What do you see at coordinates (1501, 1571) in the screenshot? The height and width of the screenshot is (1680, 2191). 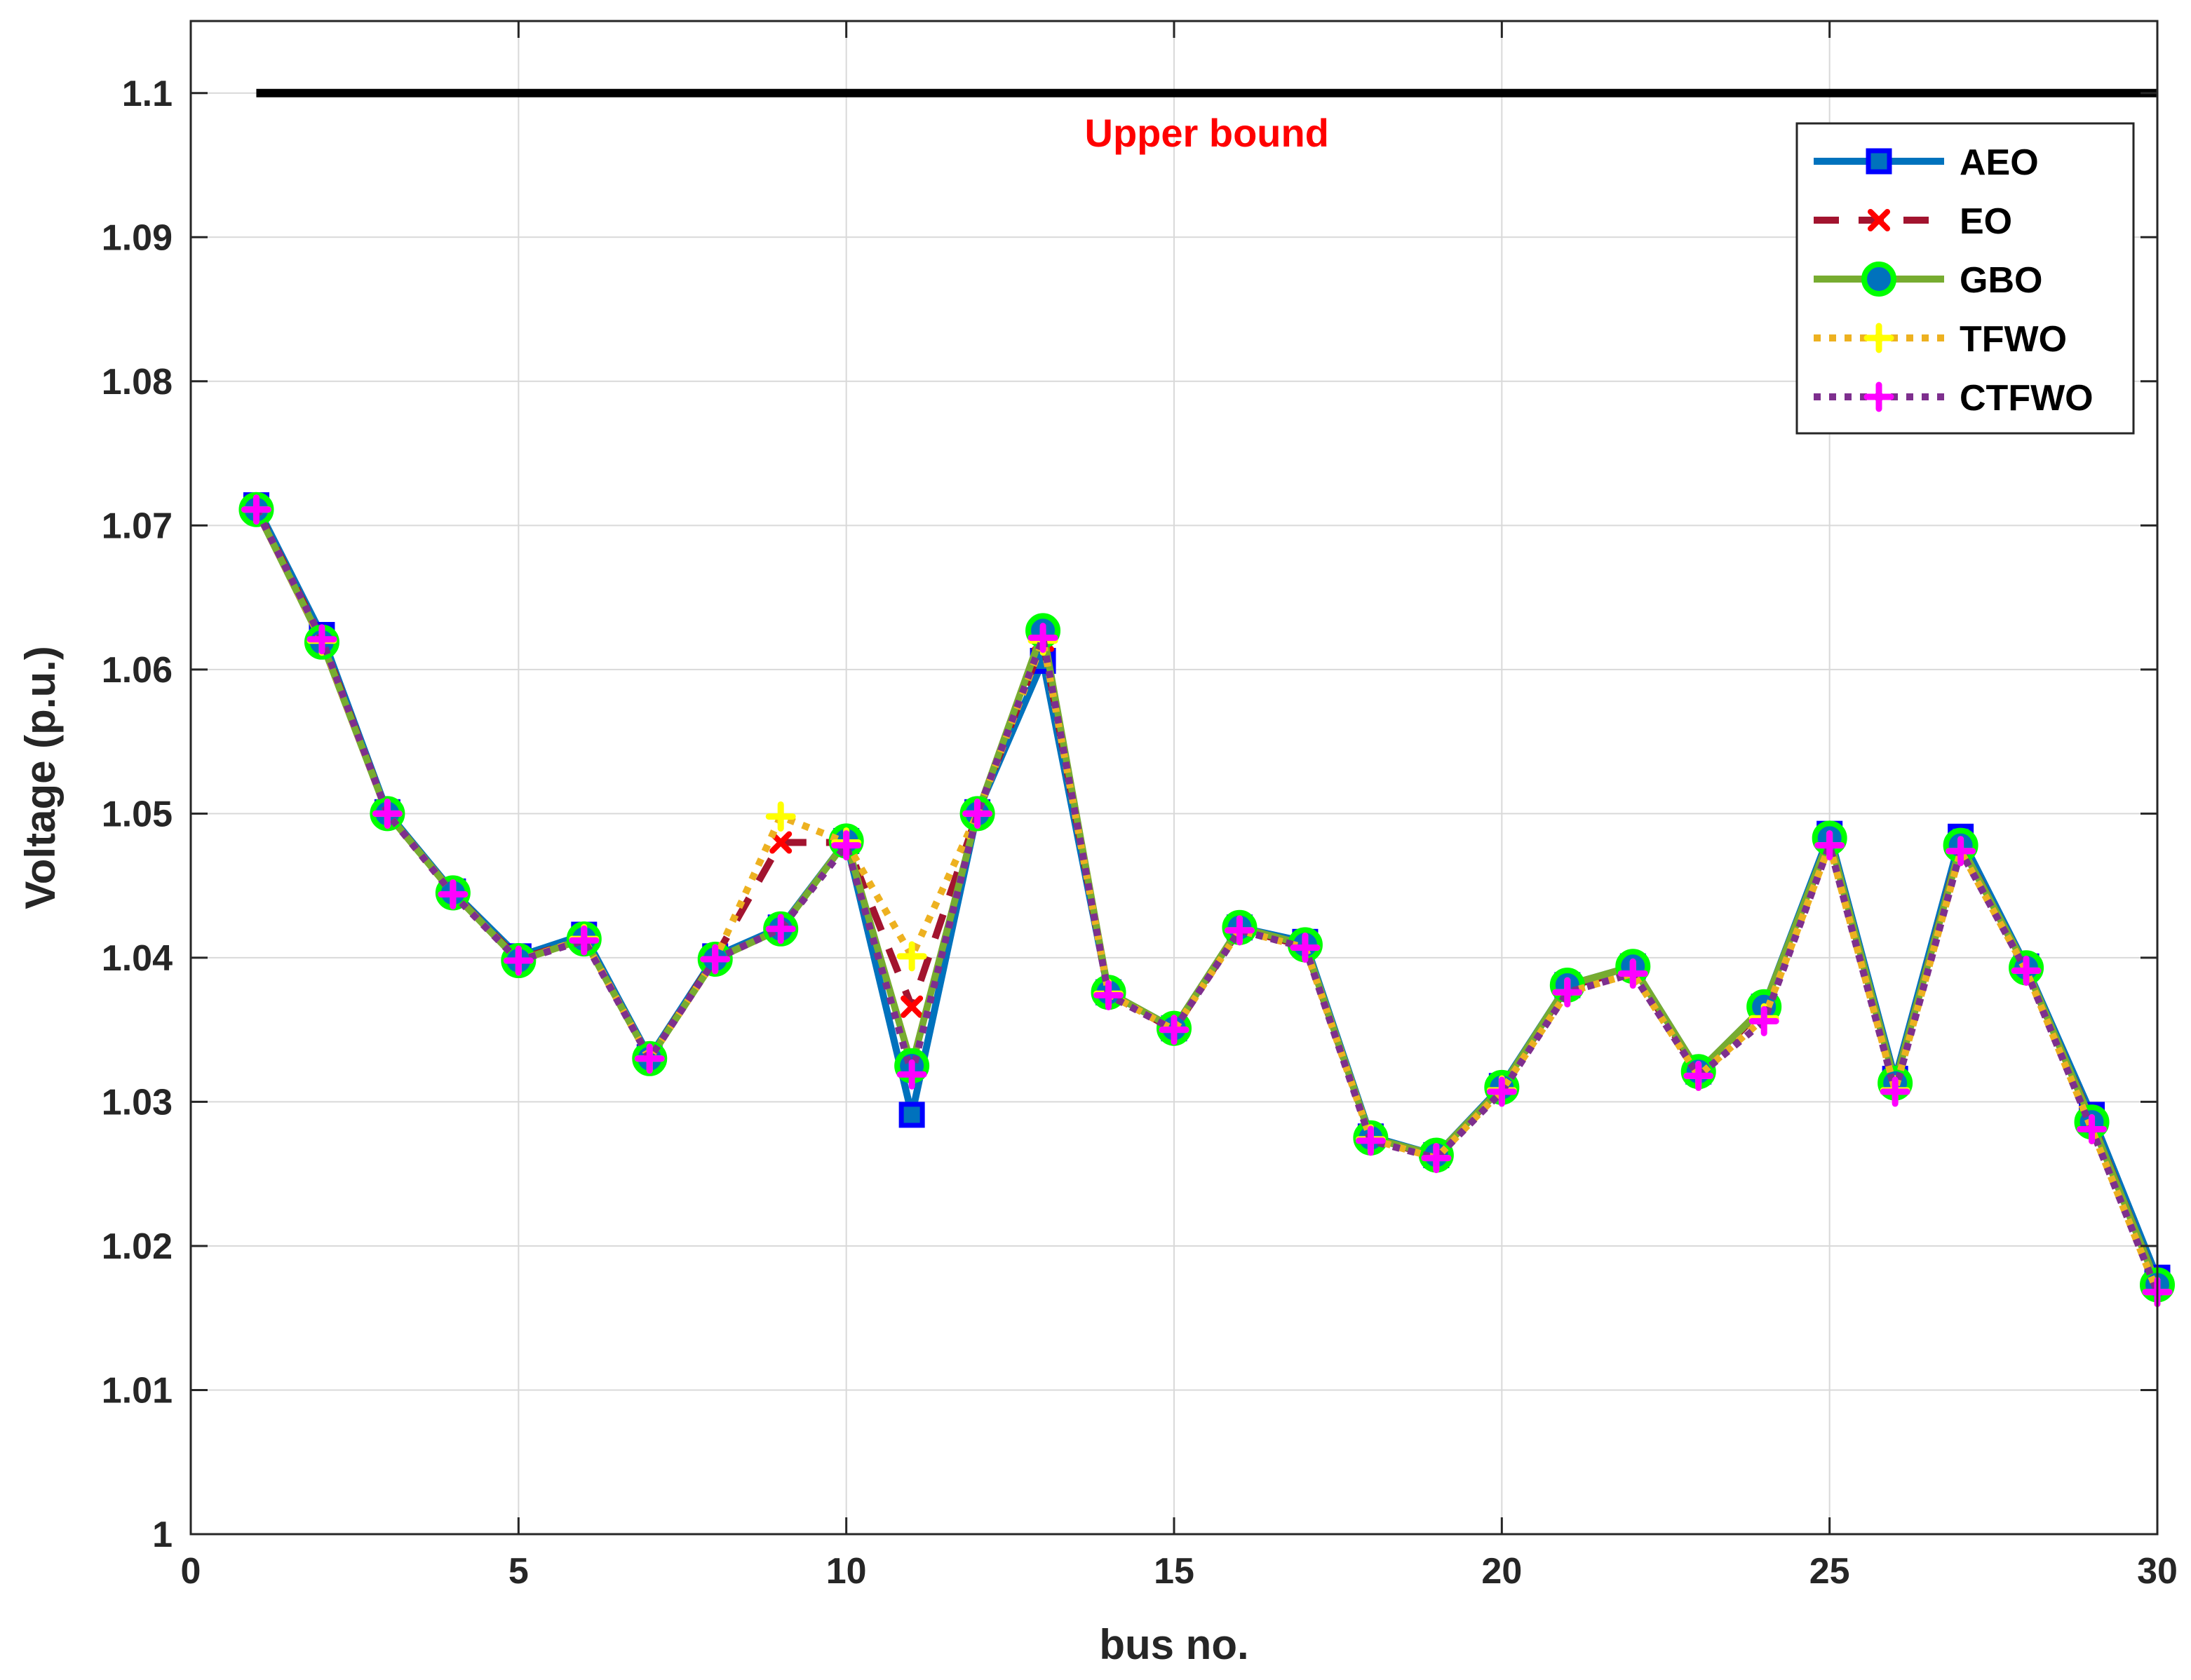 I see `x-tick-label: 20` at bounding box center [1501, 1571].